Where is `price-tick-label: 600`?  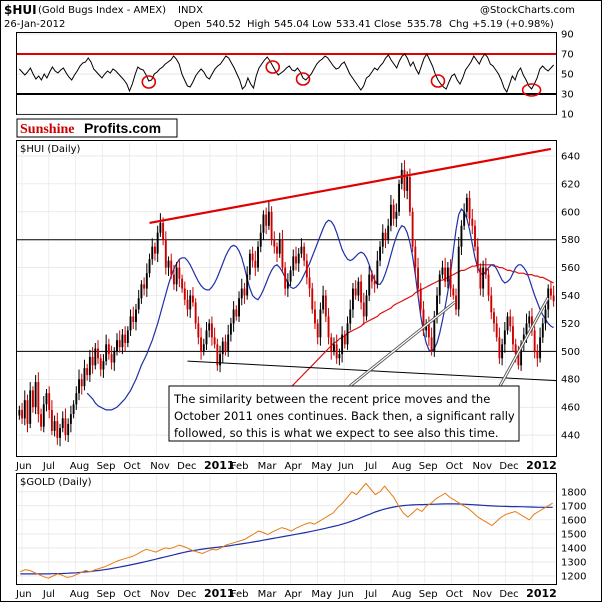
price-tick-label: 600 is located at coordinates (570, 212).